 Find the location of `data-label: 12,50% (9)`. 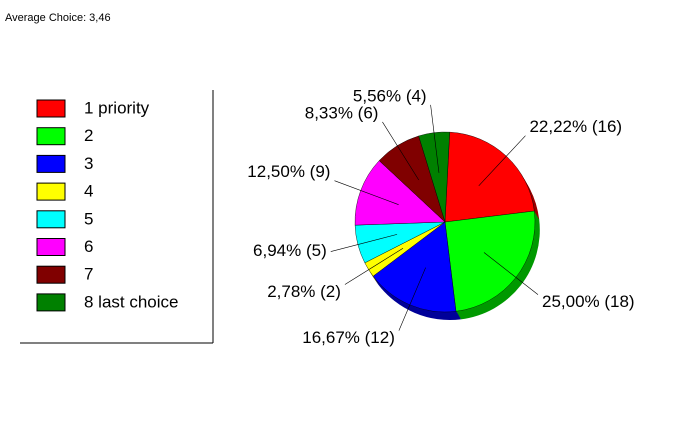

data-label: 12,50% (9) is located at coordinates (288, 171).